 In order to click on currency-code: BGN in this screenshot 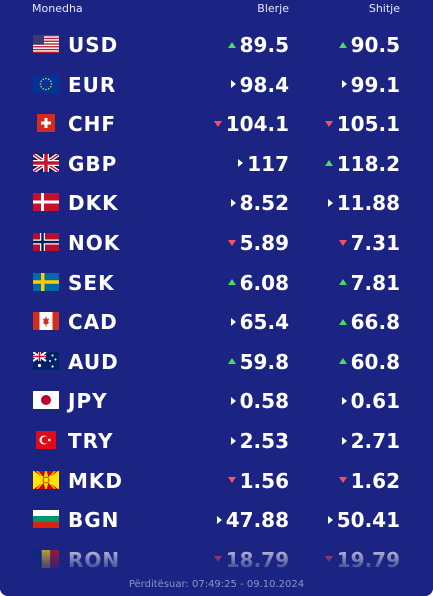, I will do `click(94, 520)`.